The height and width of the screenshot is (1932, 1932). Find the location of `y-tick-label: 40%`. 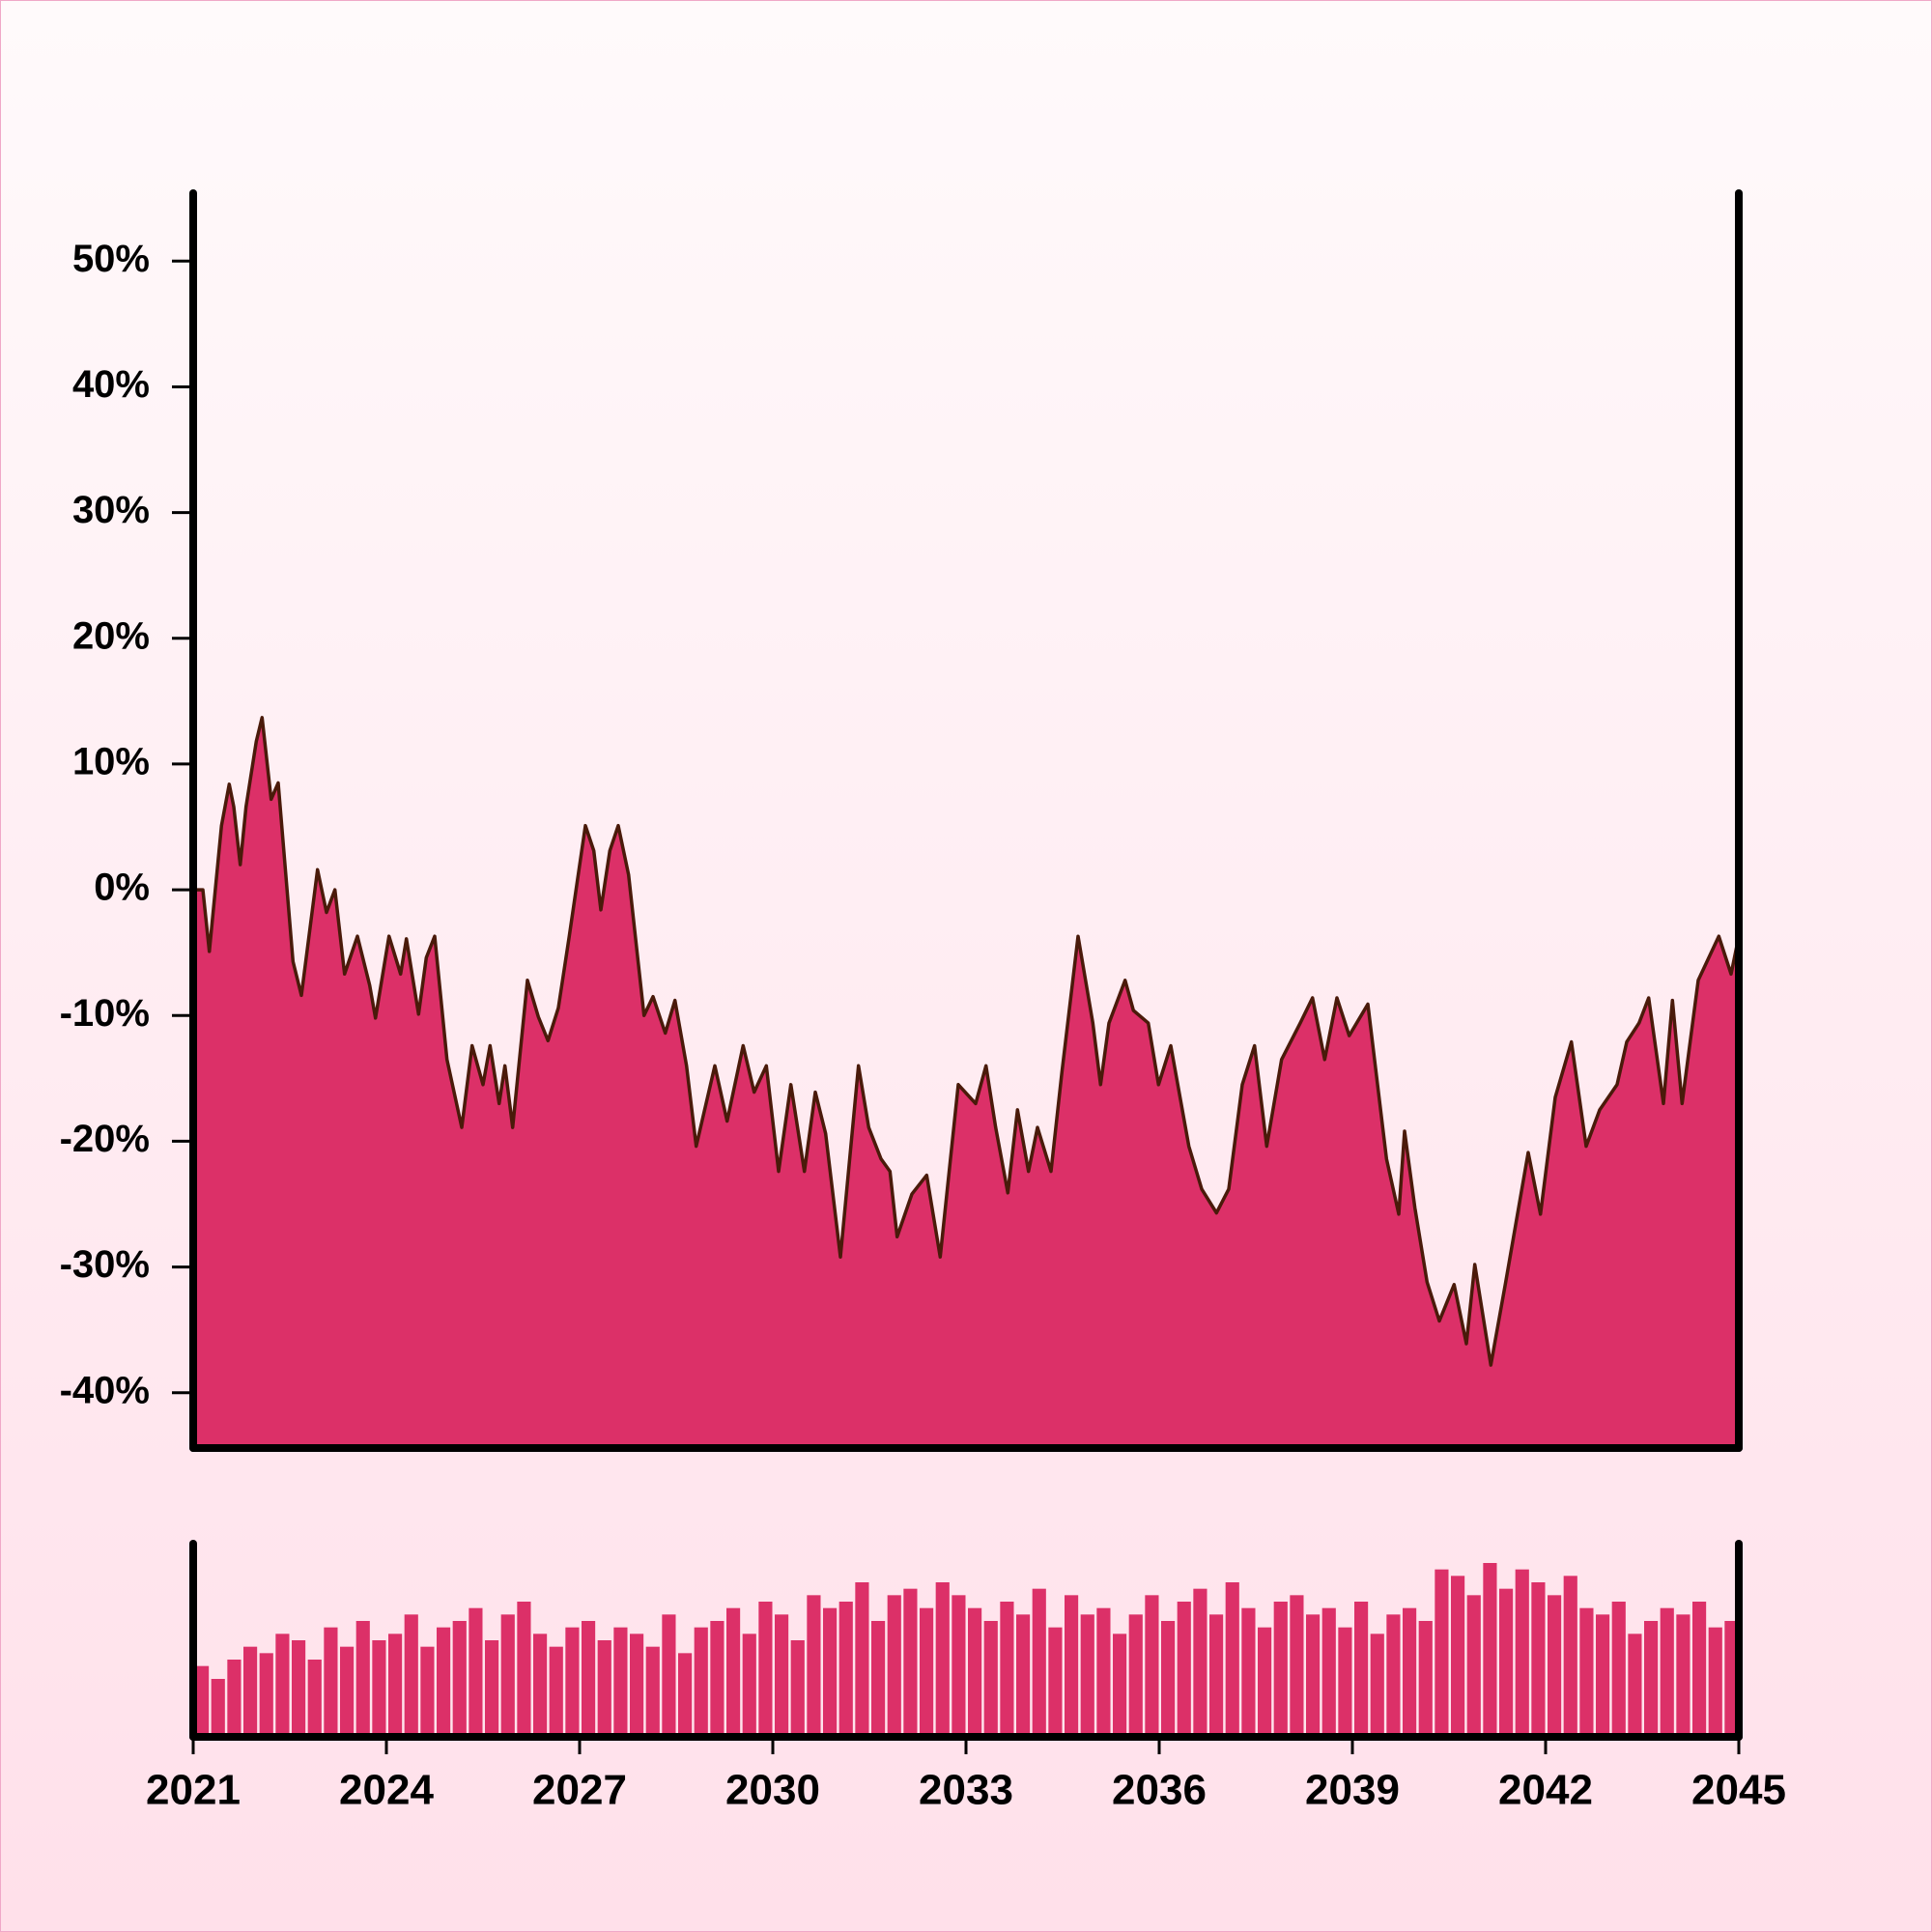

y-tick-label: 40% is located at coordinates (111, 384).